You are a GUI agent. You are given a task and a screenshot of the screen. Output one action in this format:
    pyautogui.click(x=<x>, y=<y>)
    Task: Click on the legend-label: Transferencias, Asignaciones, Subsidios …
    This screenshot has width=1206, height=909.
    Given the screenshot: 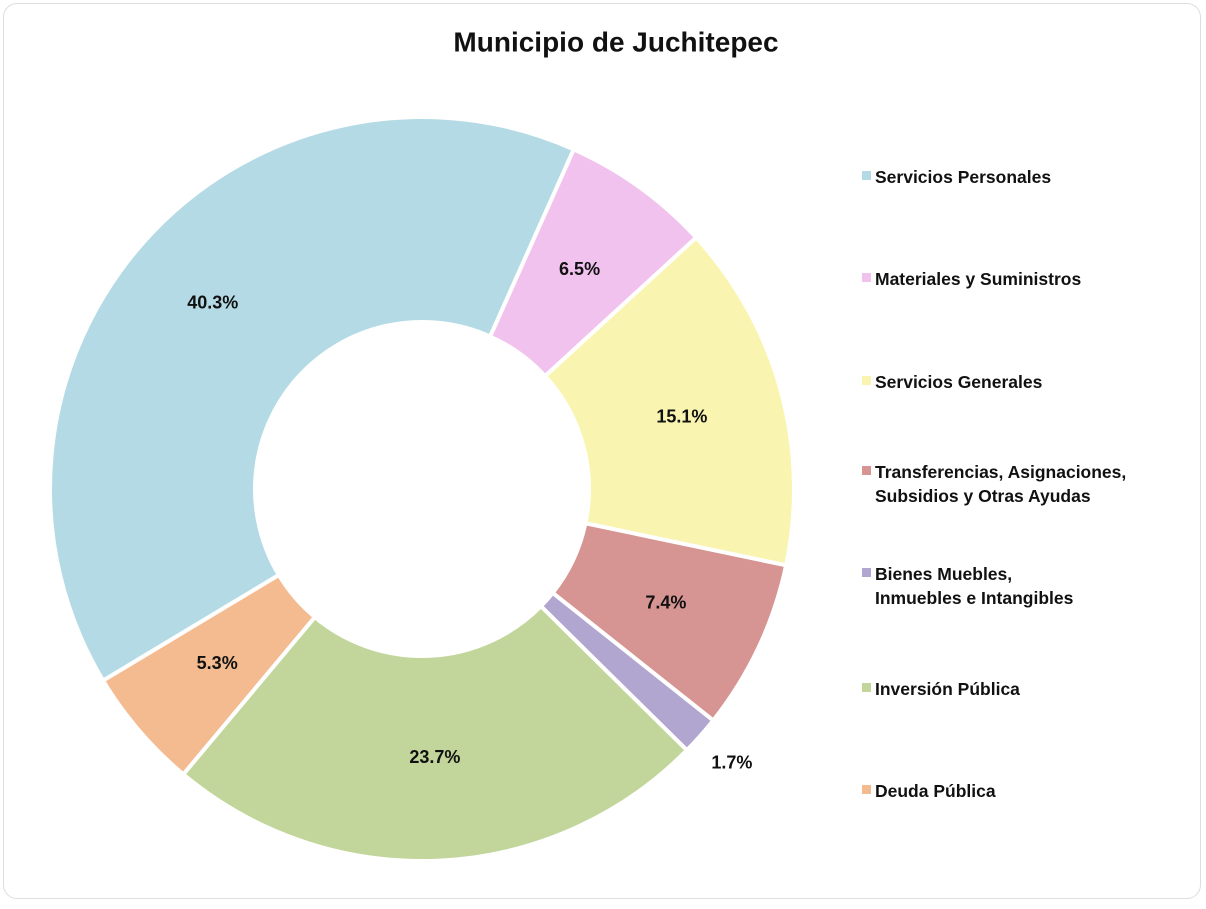 What is the action you would take?
    pyautogui.click(x=1001, y=483)
    